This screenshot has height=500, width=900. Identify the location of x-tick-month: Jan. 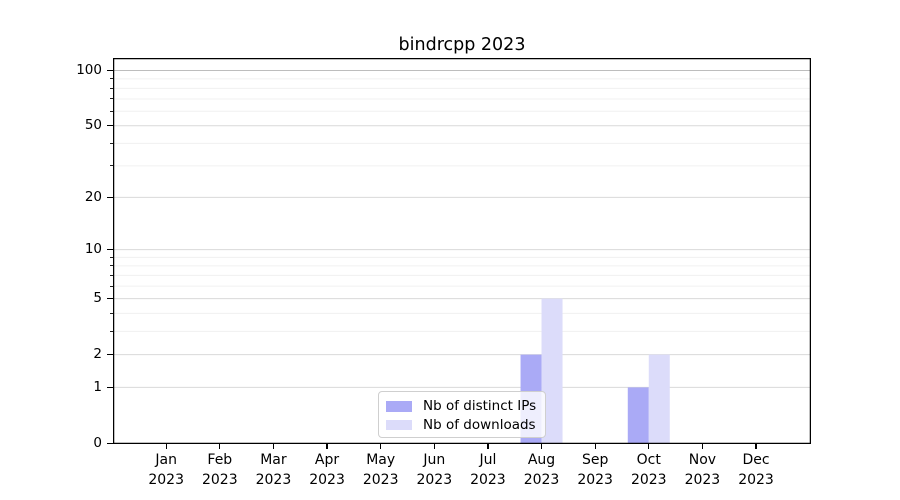
(166, 460).